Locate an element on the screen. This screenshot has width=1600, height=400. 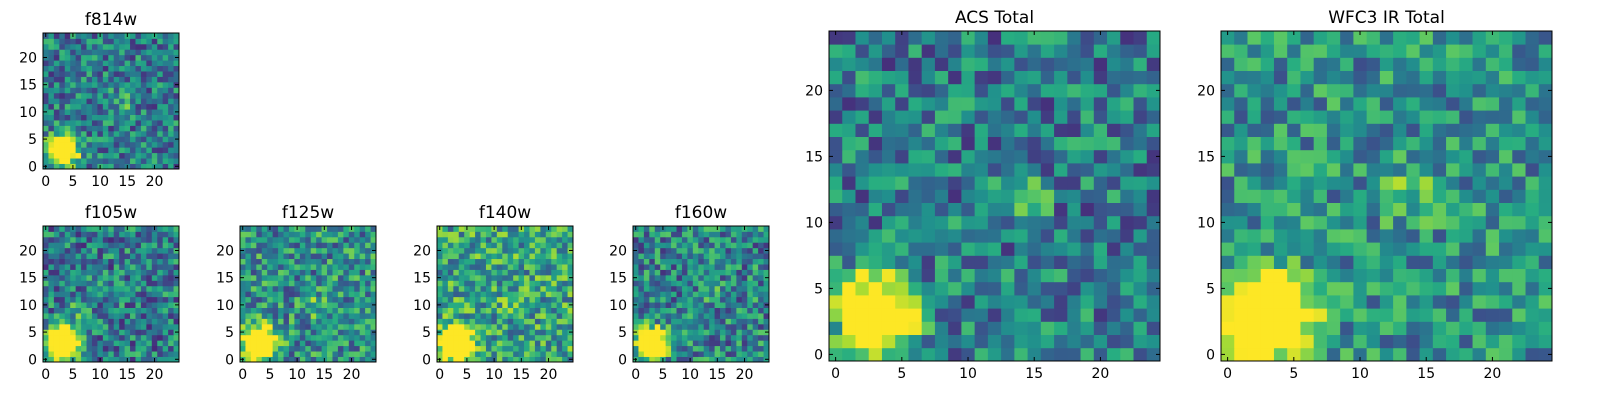
heatmap-cells is located at coordinates (701, 294).